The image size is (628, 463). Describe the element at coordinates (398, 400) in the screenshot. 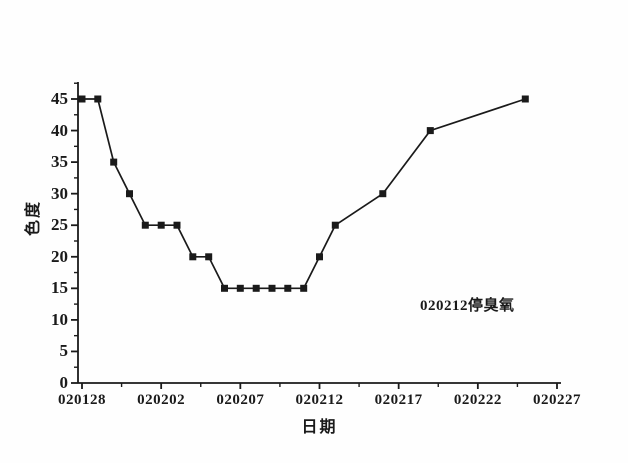

I see `x-tick-label: 020217` at that location.